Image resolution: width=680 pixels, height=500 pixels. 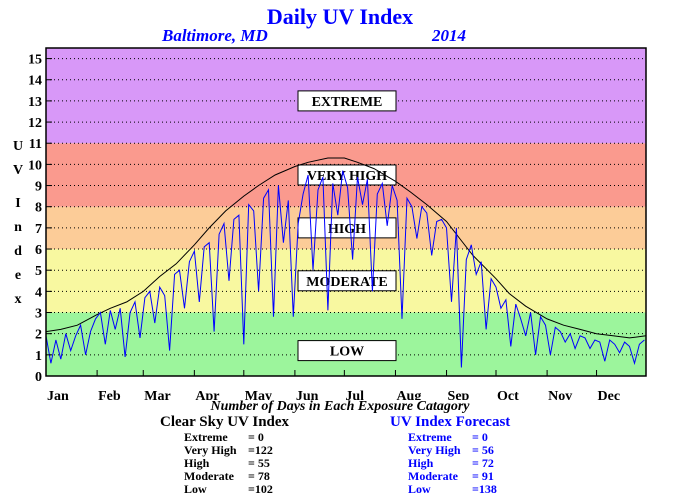 I want to click on stat-value: =102, so click(x=260, y=489).